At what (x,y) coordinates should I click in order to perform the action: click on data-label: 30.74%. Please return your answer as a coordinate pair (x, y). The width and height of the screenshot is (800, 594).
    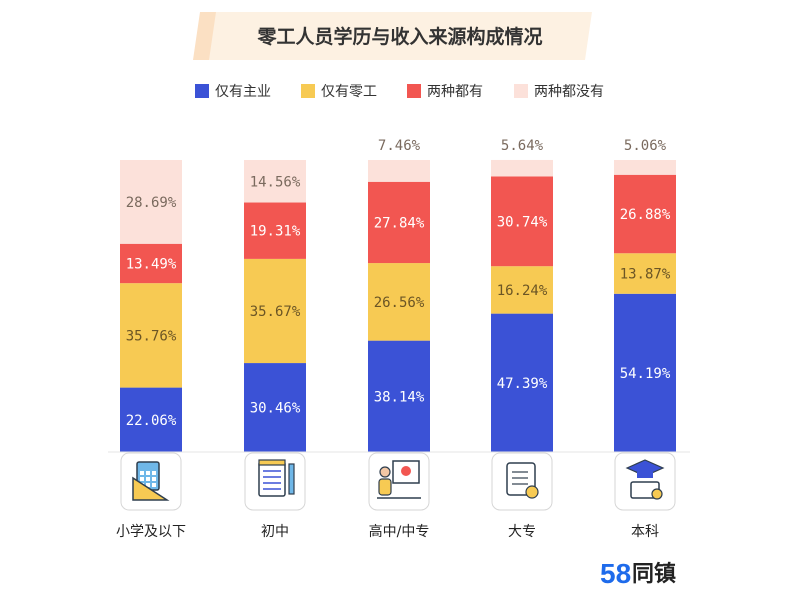
    Looking at the image, I should click on (522, 222).